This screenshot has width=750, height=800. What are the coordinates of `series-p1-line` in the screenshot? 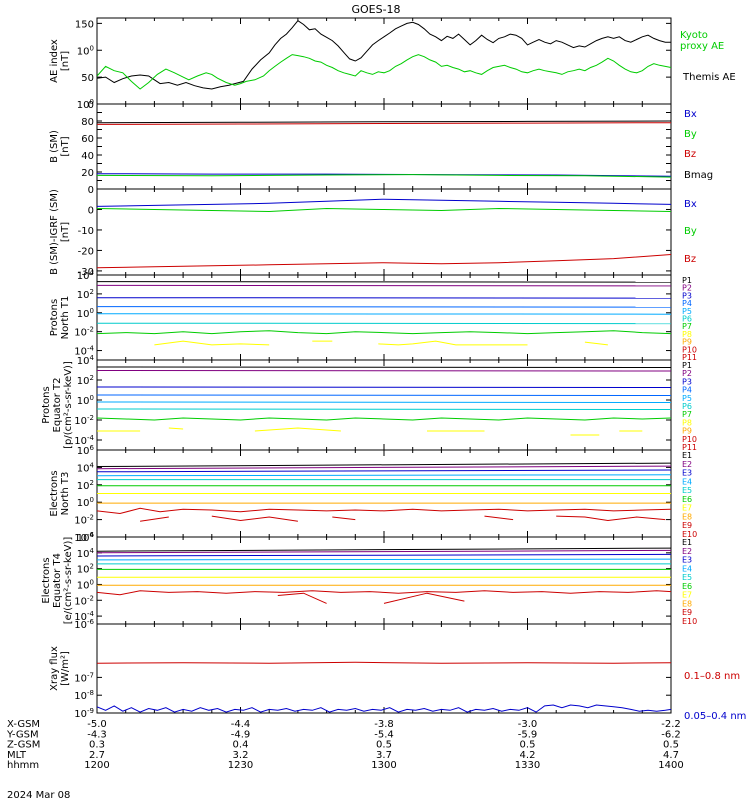 It's located at (384, 282).